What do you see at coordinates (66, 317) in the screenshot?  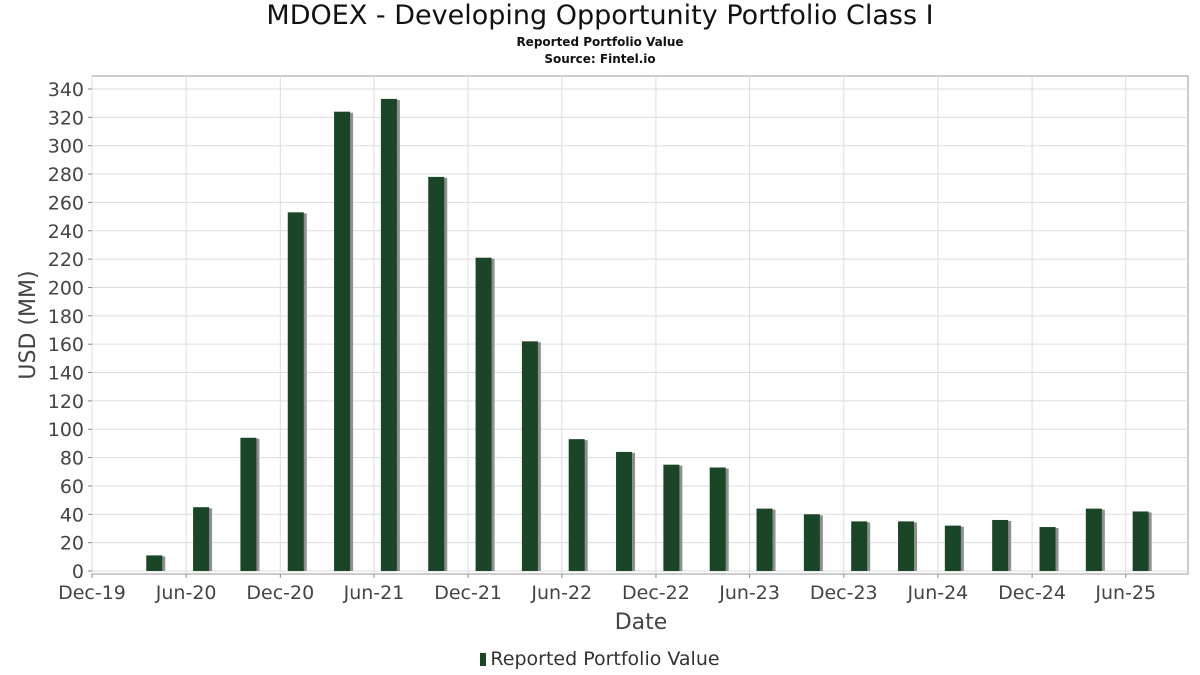 I see `y-tick-label: 180` at bounding box center [66, 317].